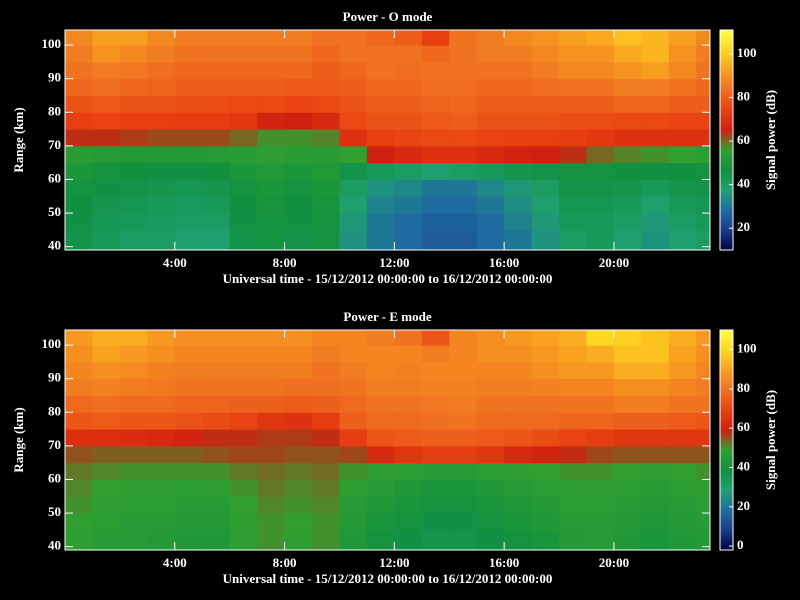 The width and height of the screenshot is (800, 600). Describe the element at coordinates (504, 562) in the screenshot. I see `x-tick-label: 16:00` at that location.